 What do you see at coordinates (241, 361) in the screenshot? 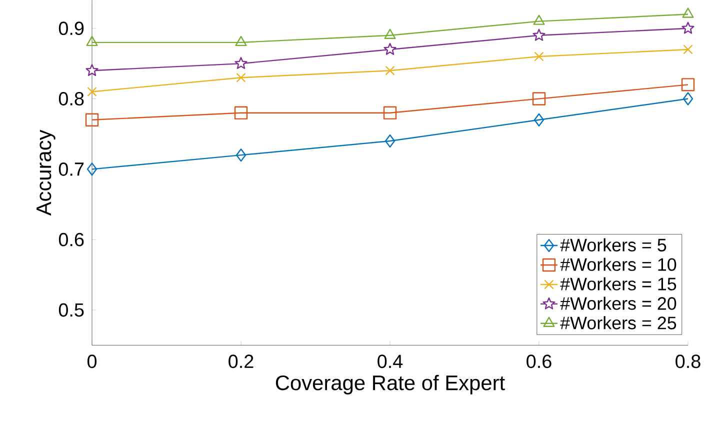
I see `x-tick-label: 0.2` at bounding box center [241, 361].